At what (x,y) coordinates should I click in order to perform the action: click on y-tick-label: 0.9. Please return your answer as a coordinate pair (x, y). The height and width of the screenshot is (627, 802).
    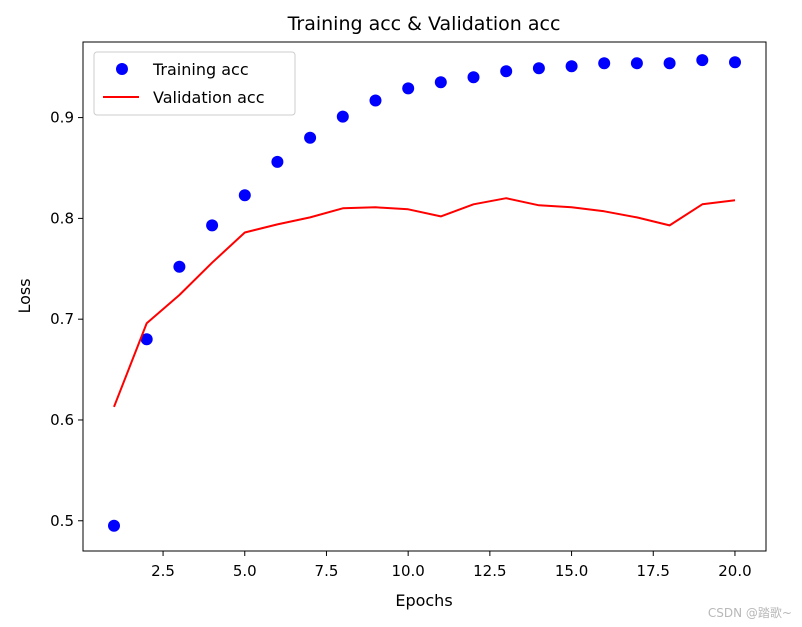
    Looking at the image, I should click on (62, 118).